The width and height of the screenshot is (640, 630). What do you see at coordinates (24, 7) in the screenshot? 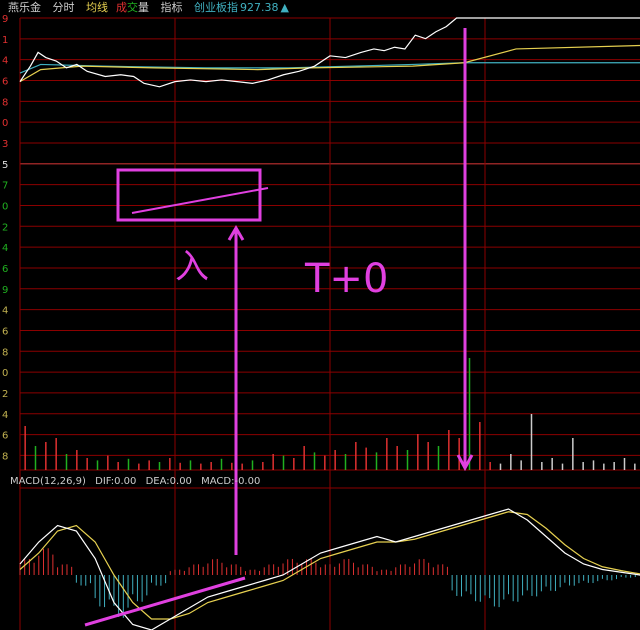
I see `stock-name: 燕乐金` at bounding box center [24, 7].